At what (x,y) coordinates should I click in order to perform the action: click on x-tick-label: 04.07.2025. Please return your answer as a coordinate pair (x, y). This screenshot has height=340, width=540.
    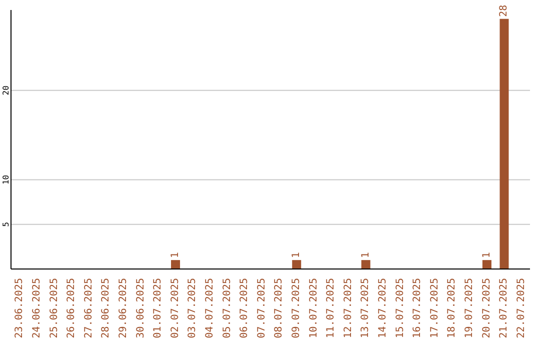
    Looking at the image, I should click on (210, 308).